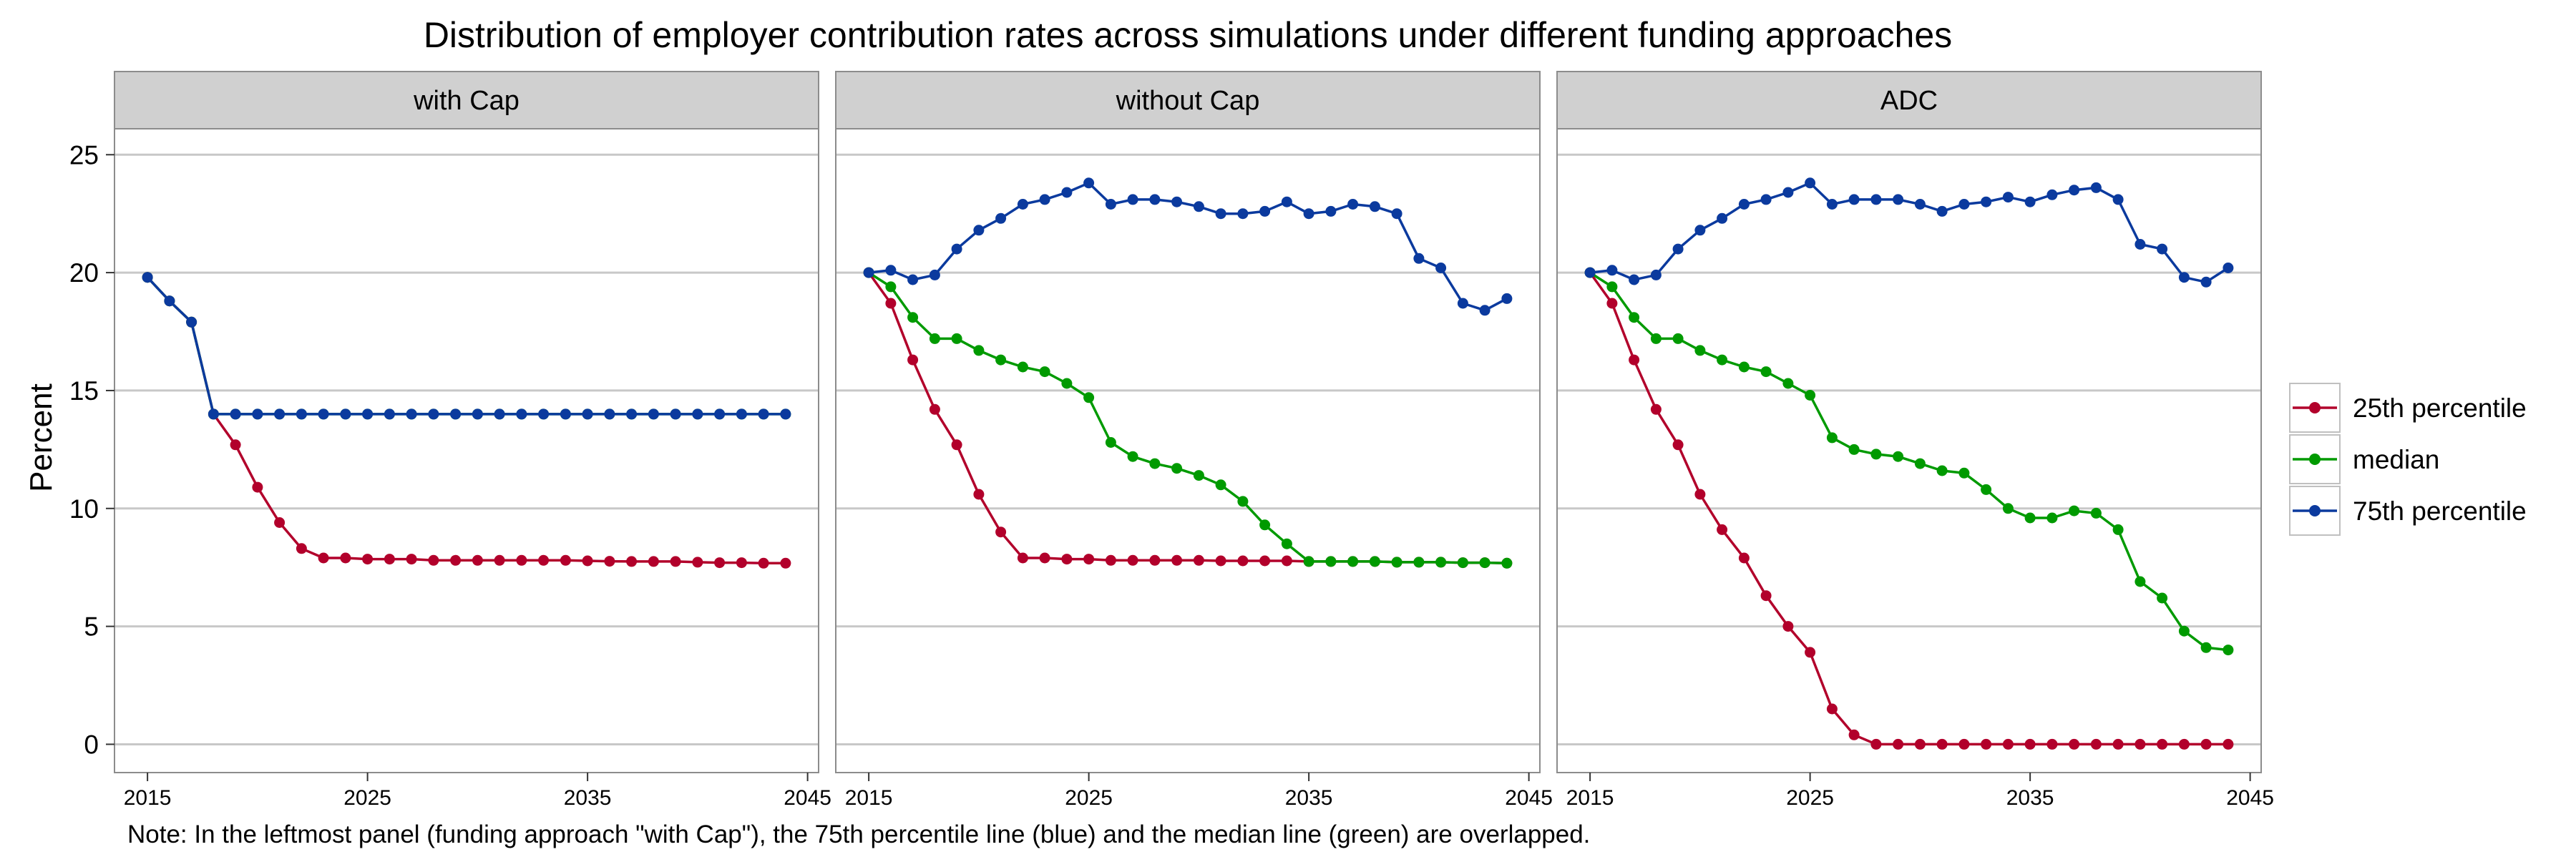 Image resolution: width=2576 pixels, height=862 pixels. Describe the element at coordinates (1909, 461) in the screenshot. I see `series-median` at that location.